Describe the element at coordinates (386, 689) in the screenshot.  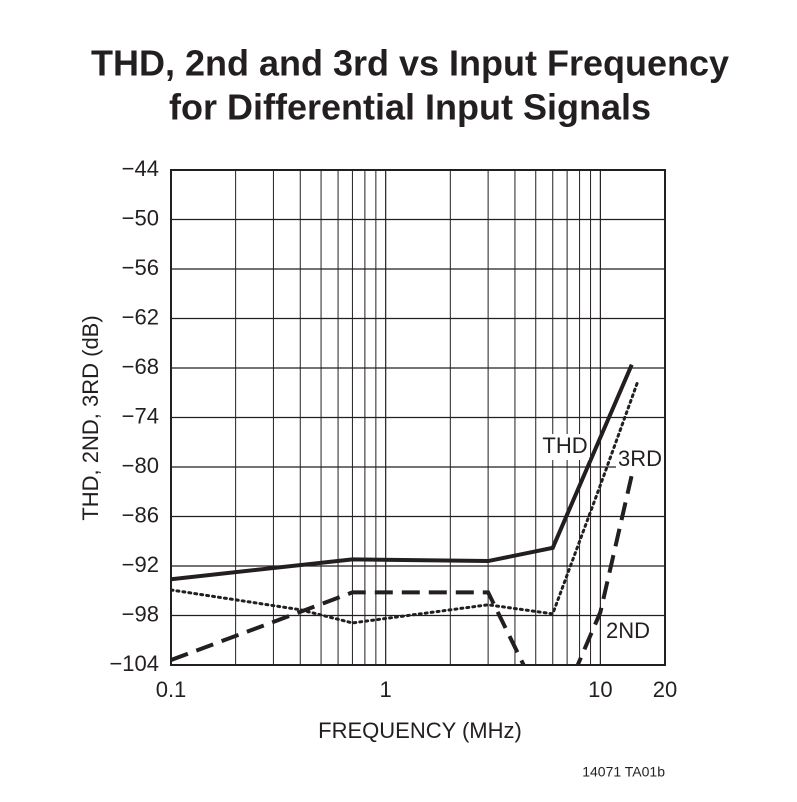
I see `x-tick-label: 1` at that location.